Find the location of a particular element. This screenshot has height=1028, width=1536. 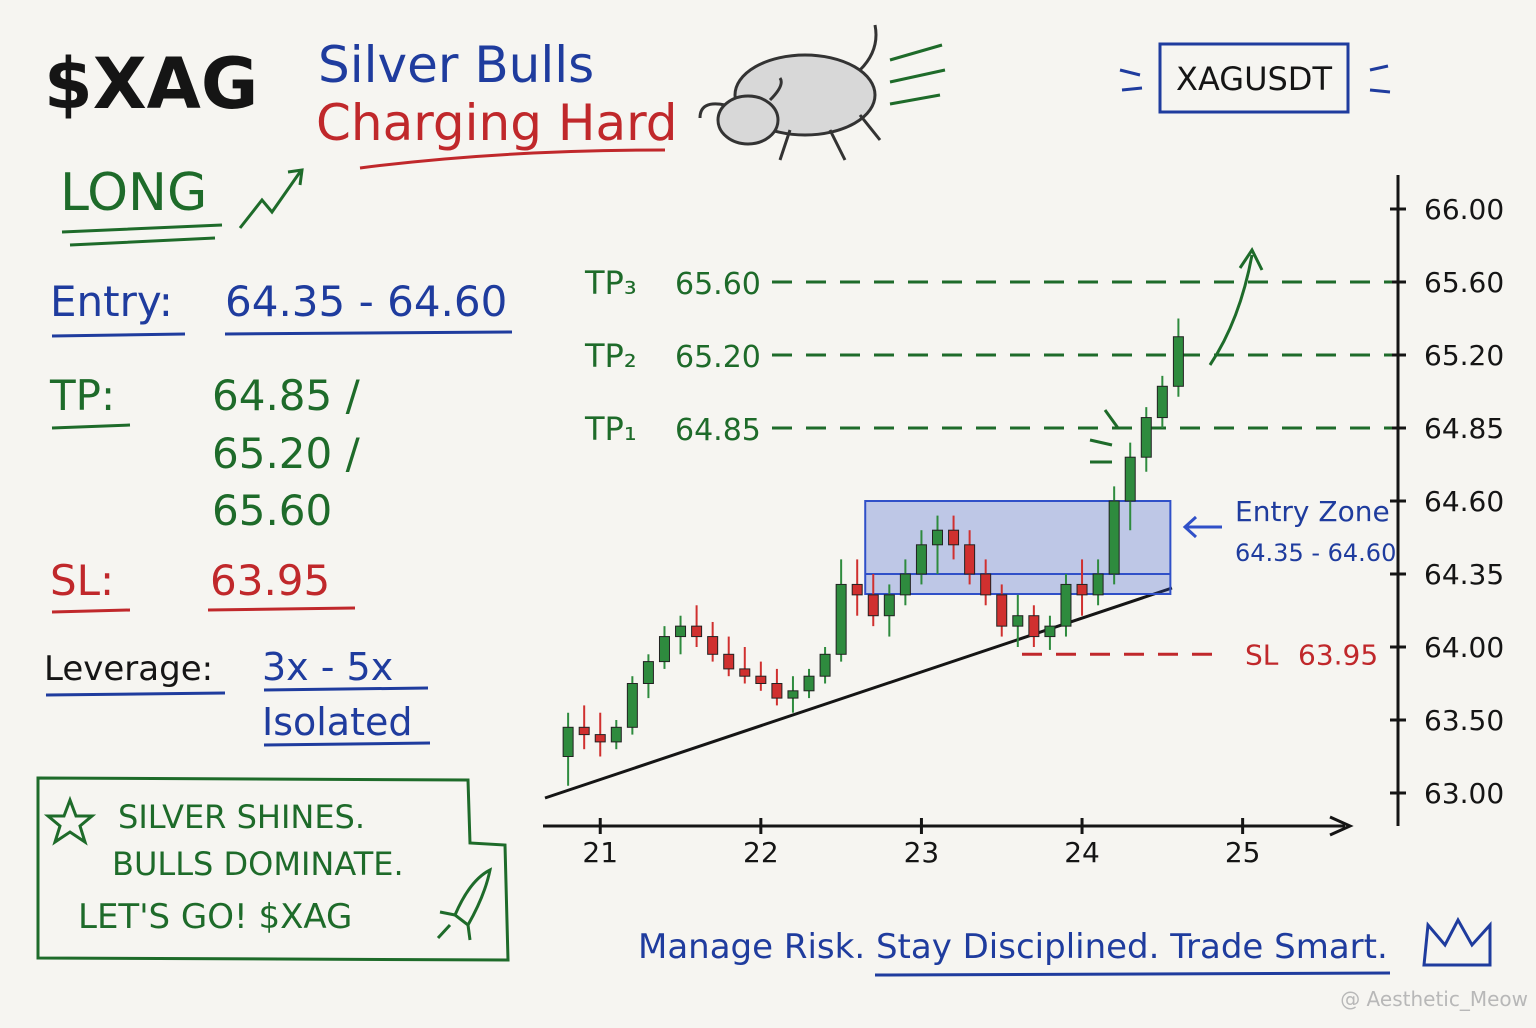

callout-box is located at coordinates (273, 869).